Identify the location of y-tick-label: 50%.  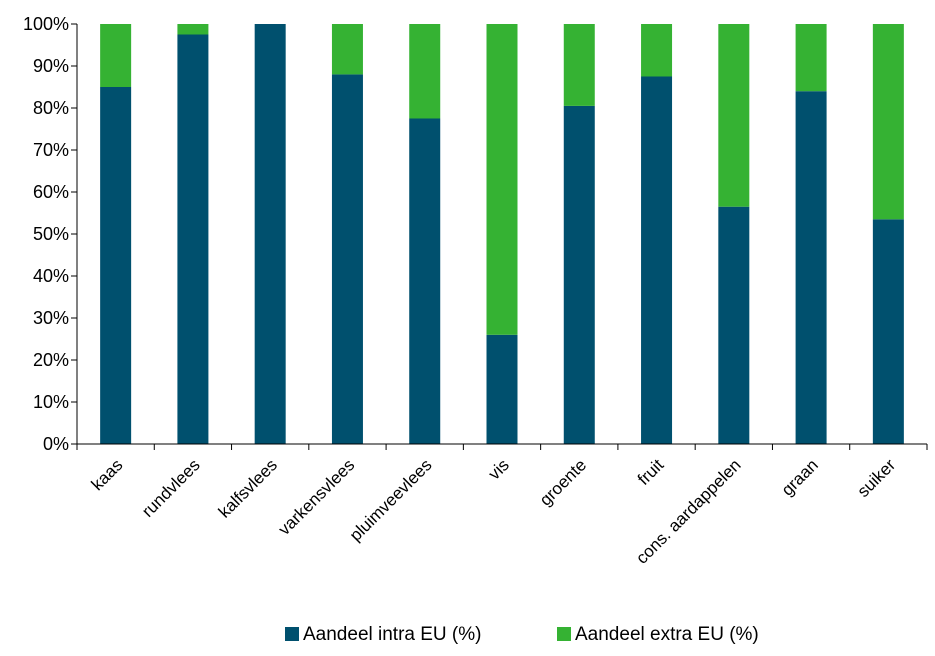
(51, 234).